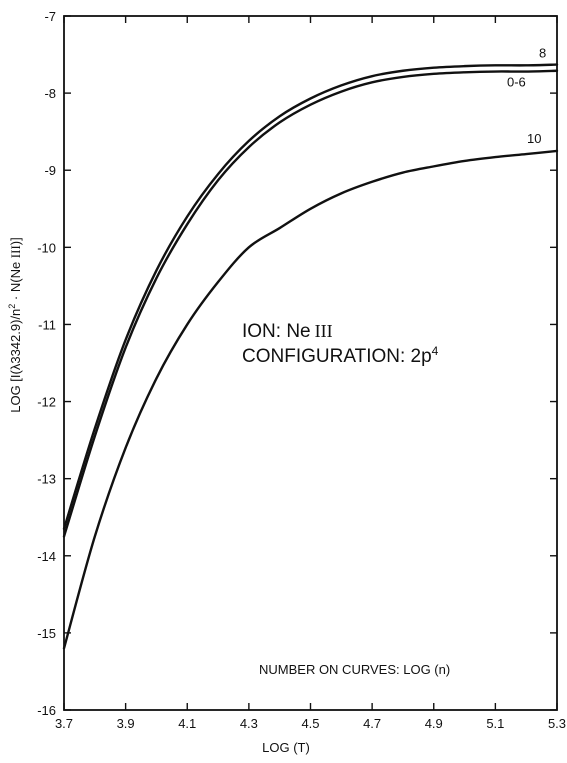 Image resolution: width=567 pixels, height=763 pixels. I want to click on curve-label-0-6: 0-6, so click(516, 82).